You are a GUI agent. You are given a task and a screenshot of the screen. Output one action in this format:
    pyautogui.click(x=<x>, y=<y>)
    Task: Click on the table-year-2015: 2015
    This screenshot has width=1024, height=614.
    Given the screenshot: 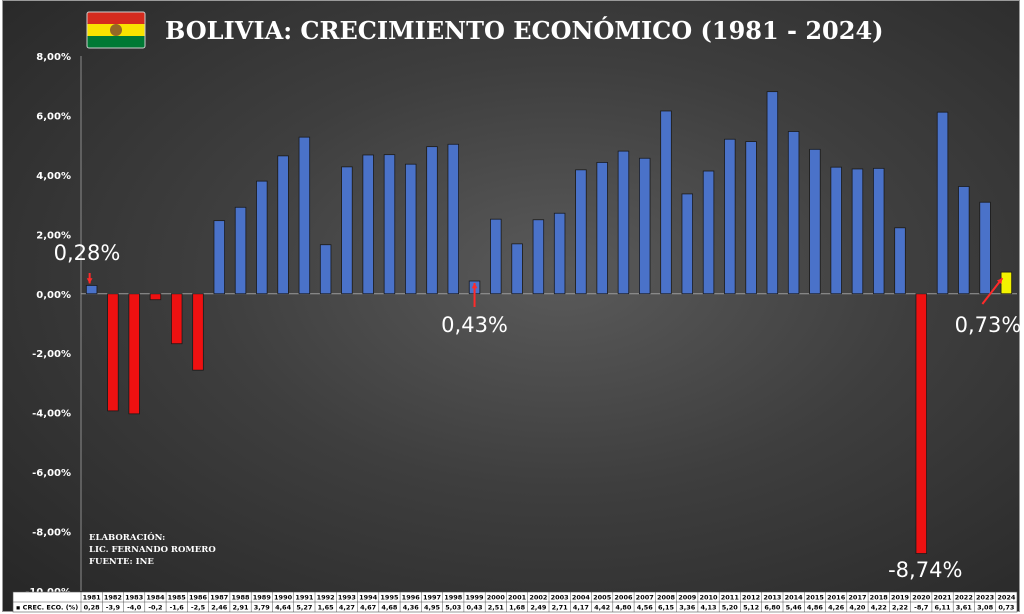 What is the action you would take?
    pyautogui.click(x=815, y=598)
    